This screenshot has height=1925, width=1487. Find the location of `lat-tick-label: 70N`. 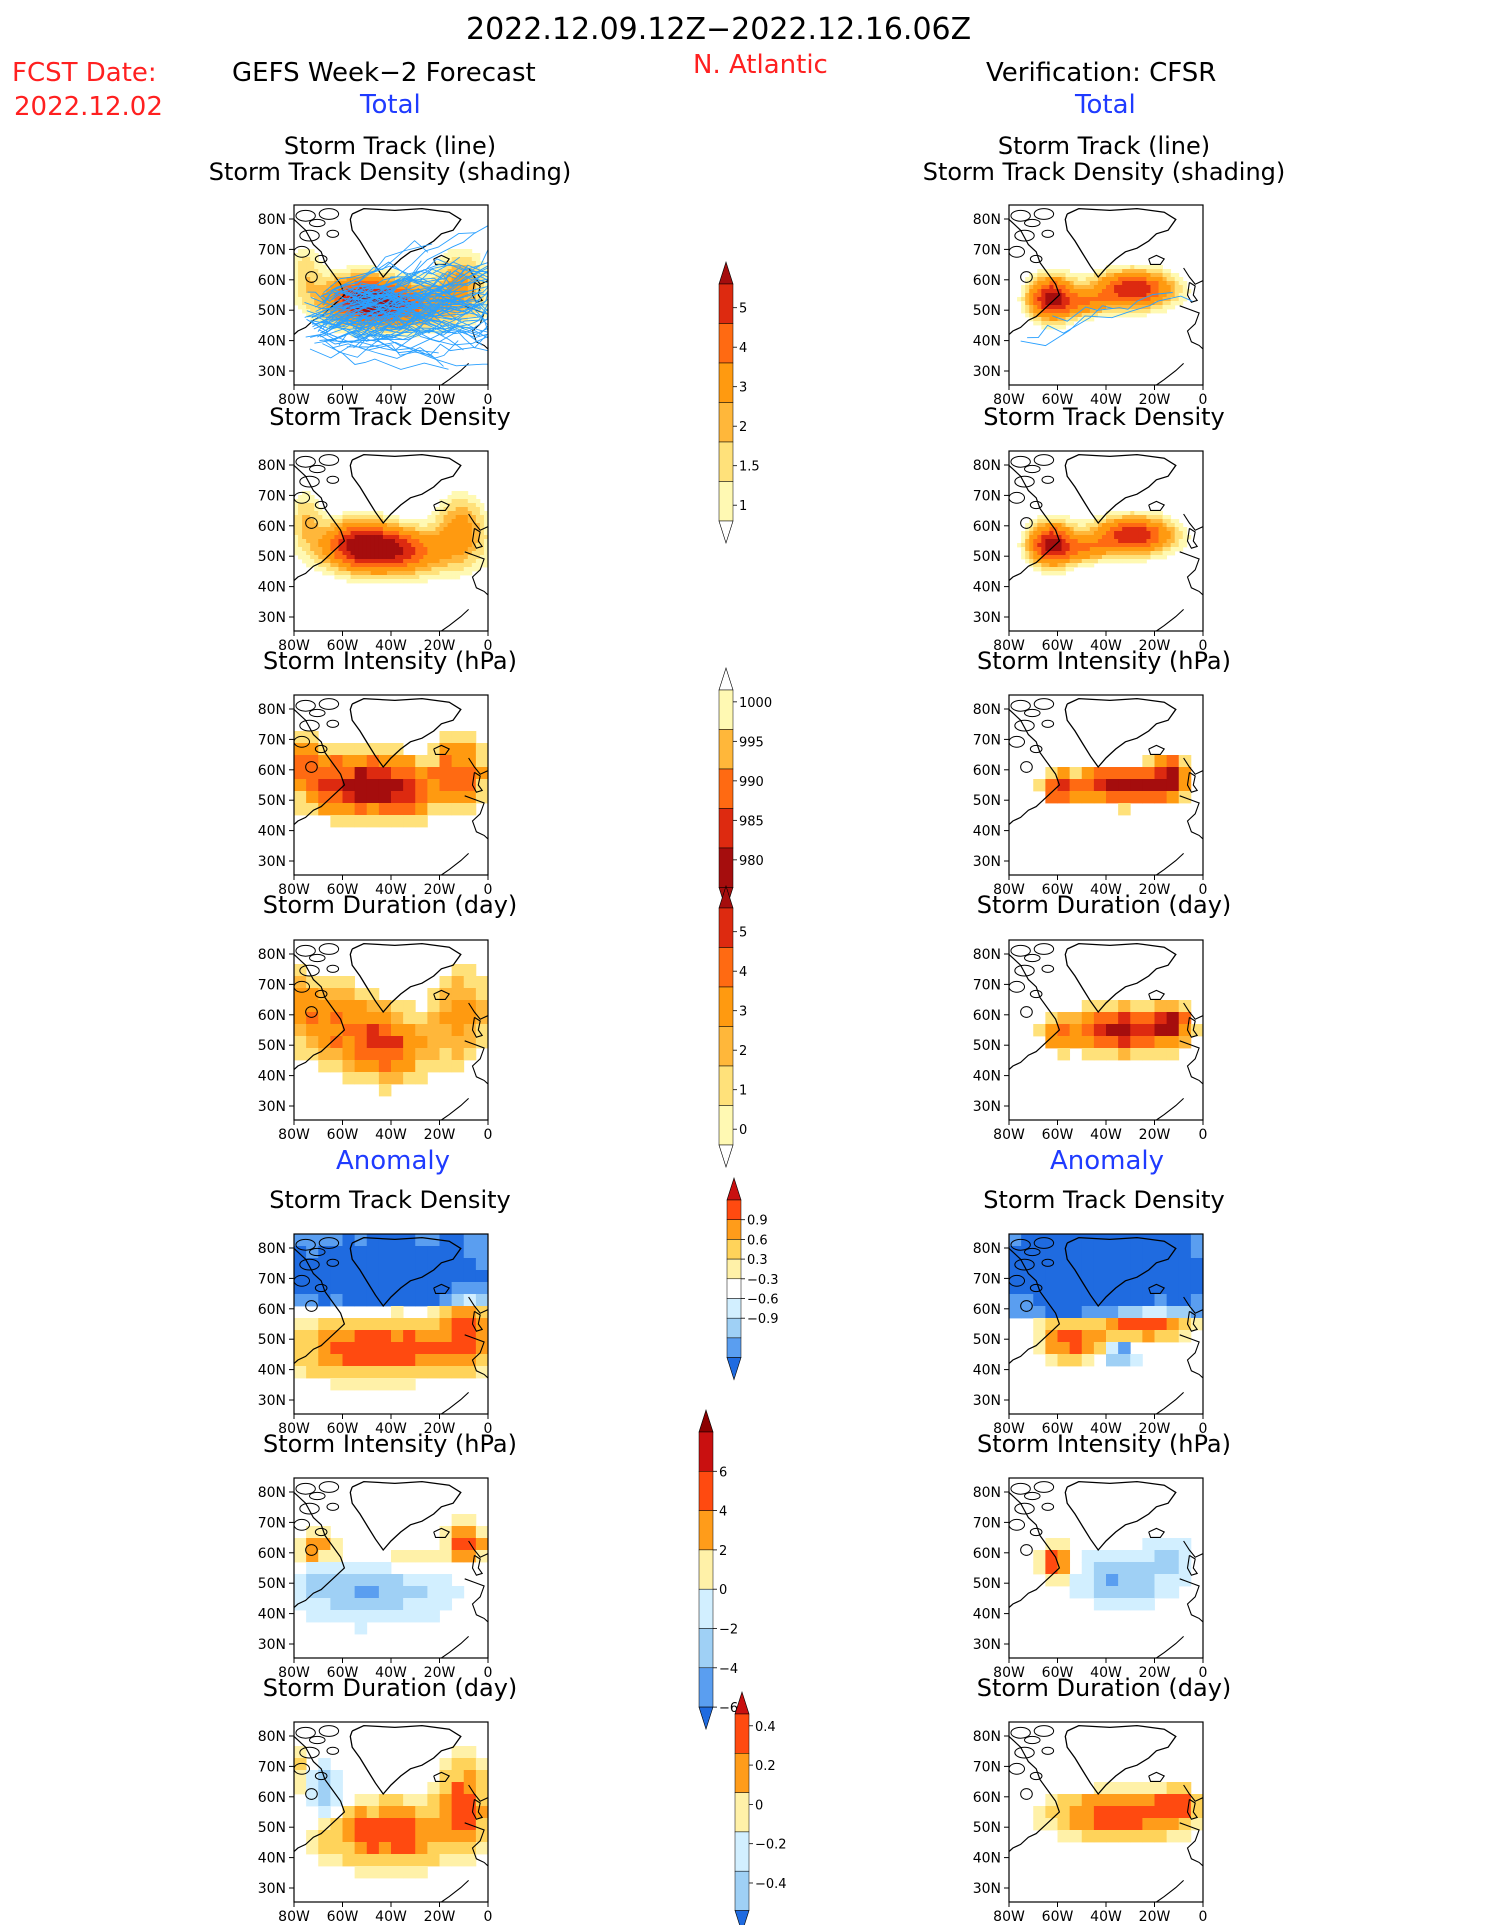

lat-tick-label: 70N is located at coordinates (272, 740).